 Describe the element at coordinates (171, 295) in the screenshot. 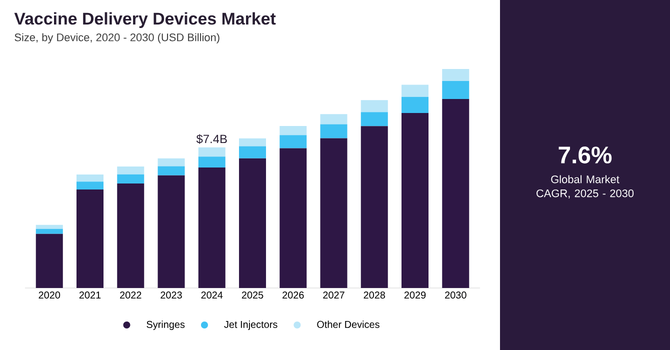

I see `x-tick-label: 2023` at that location.